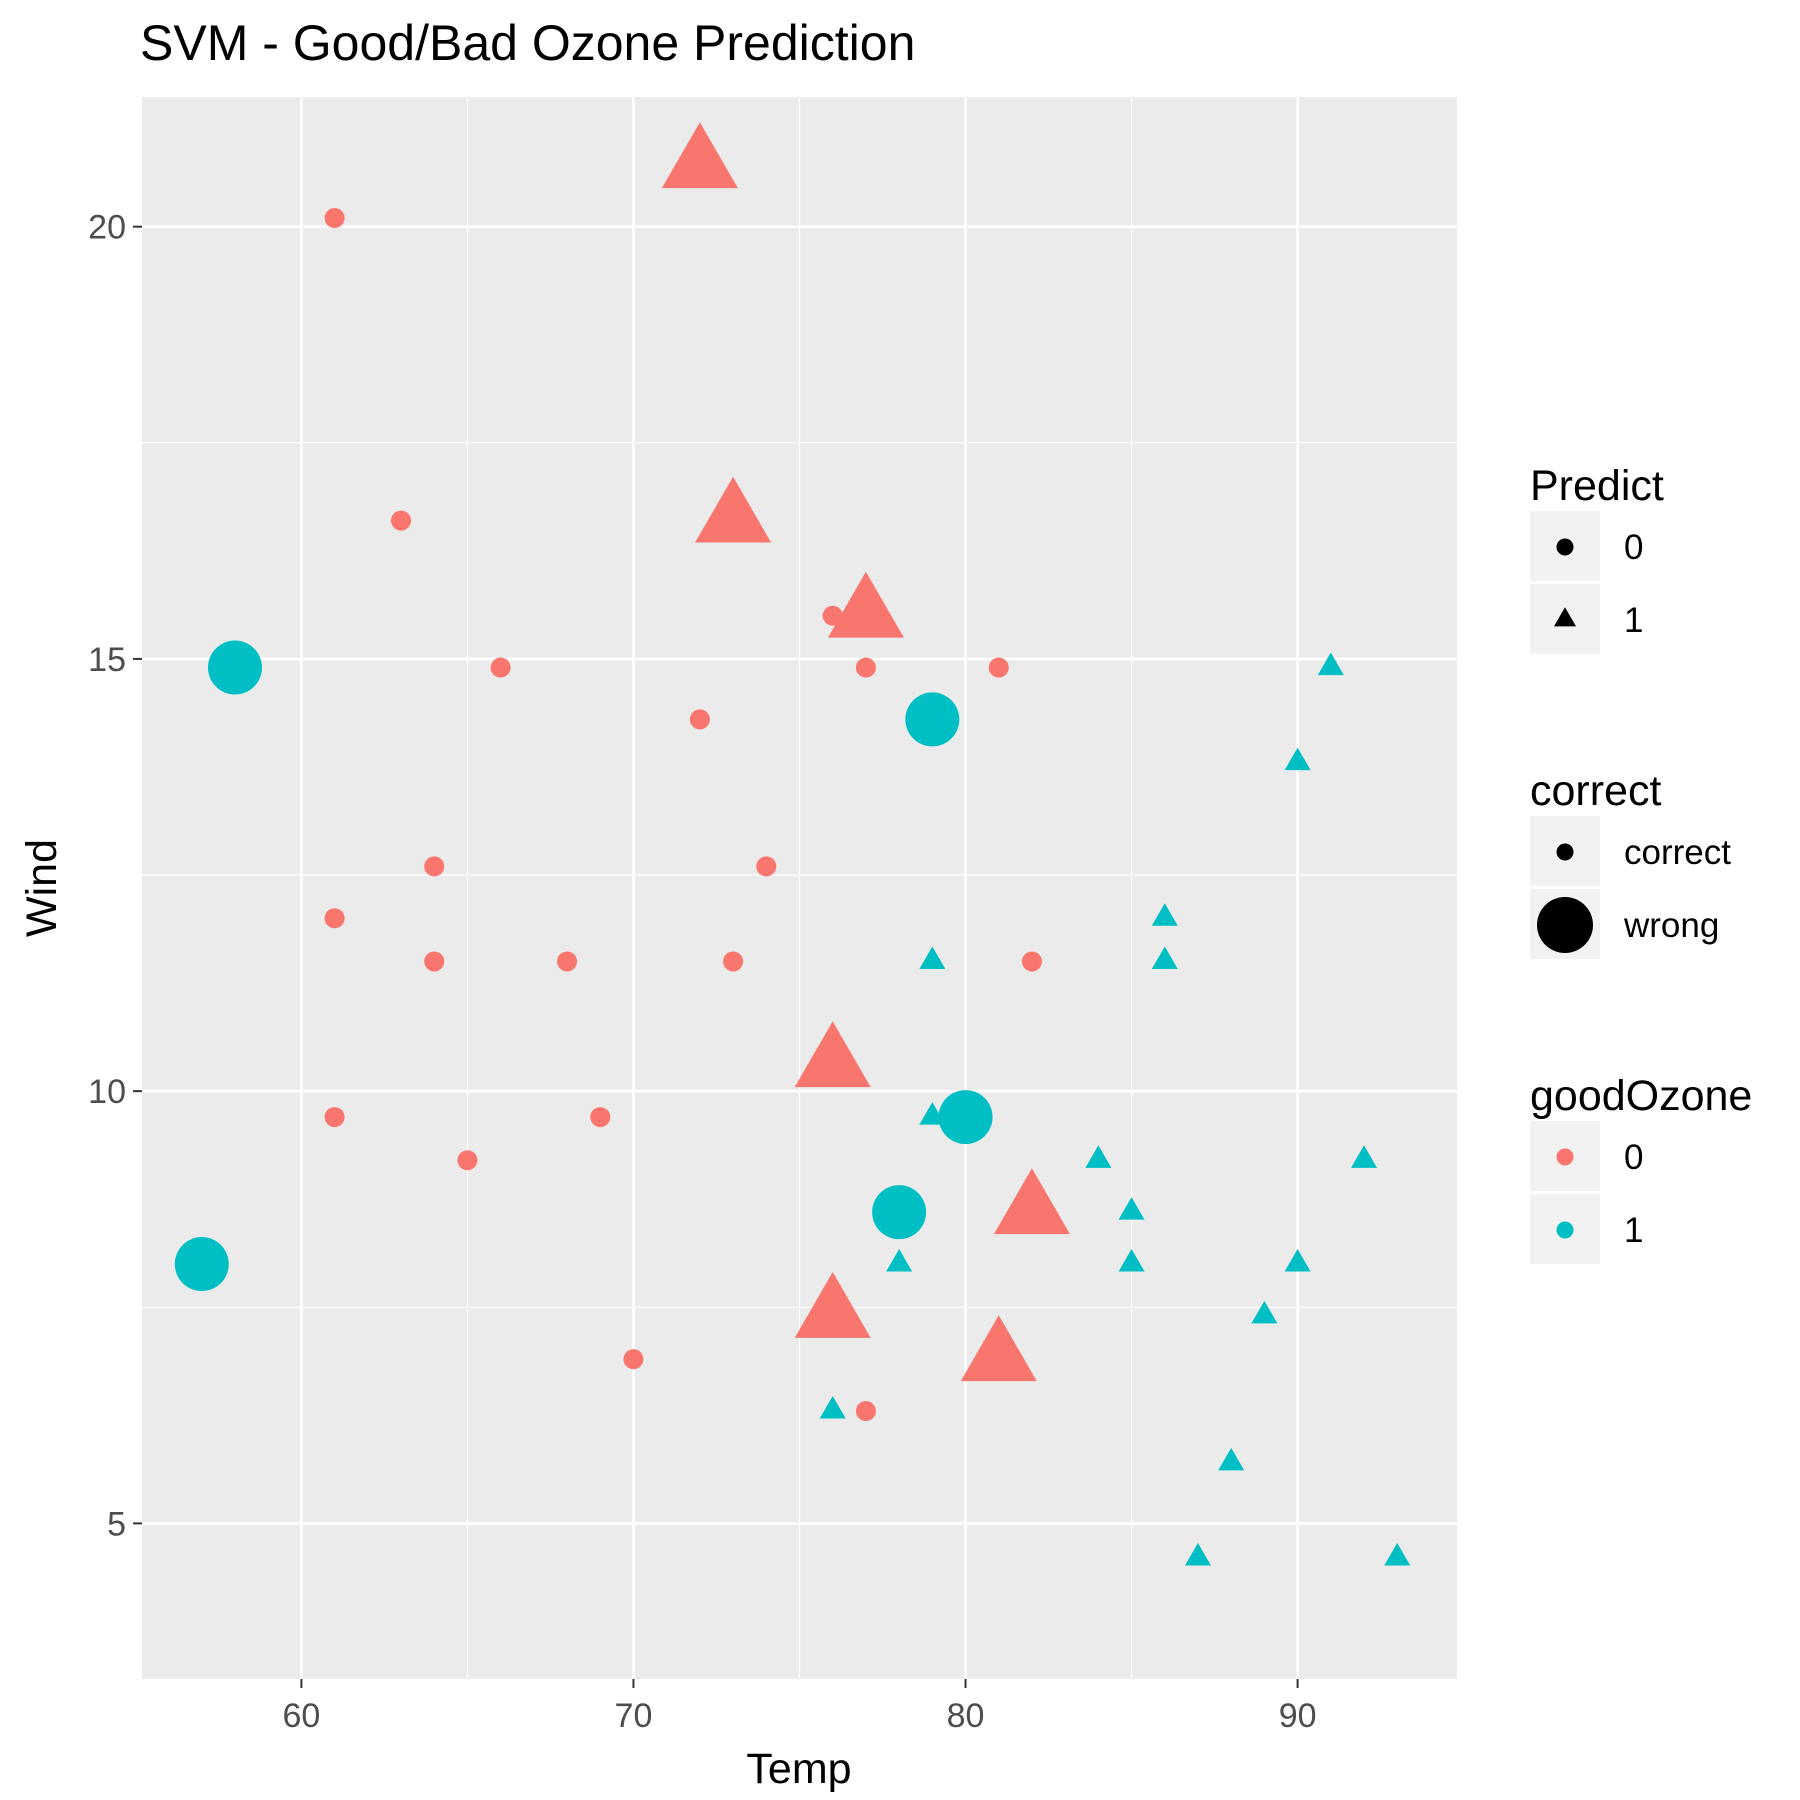  I want to click on x-tick-label: 90, so click(1298, 1716).